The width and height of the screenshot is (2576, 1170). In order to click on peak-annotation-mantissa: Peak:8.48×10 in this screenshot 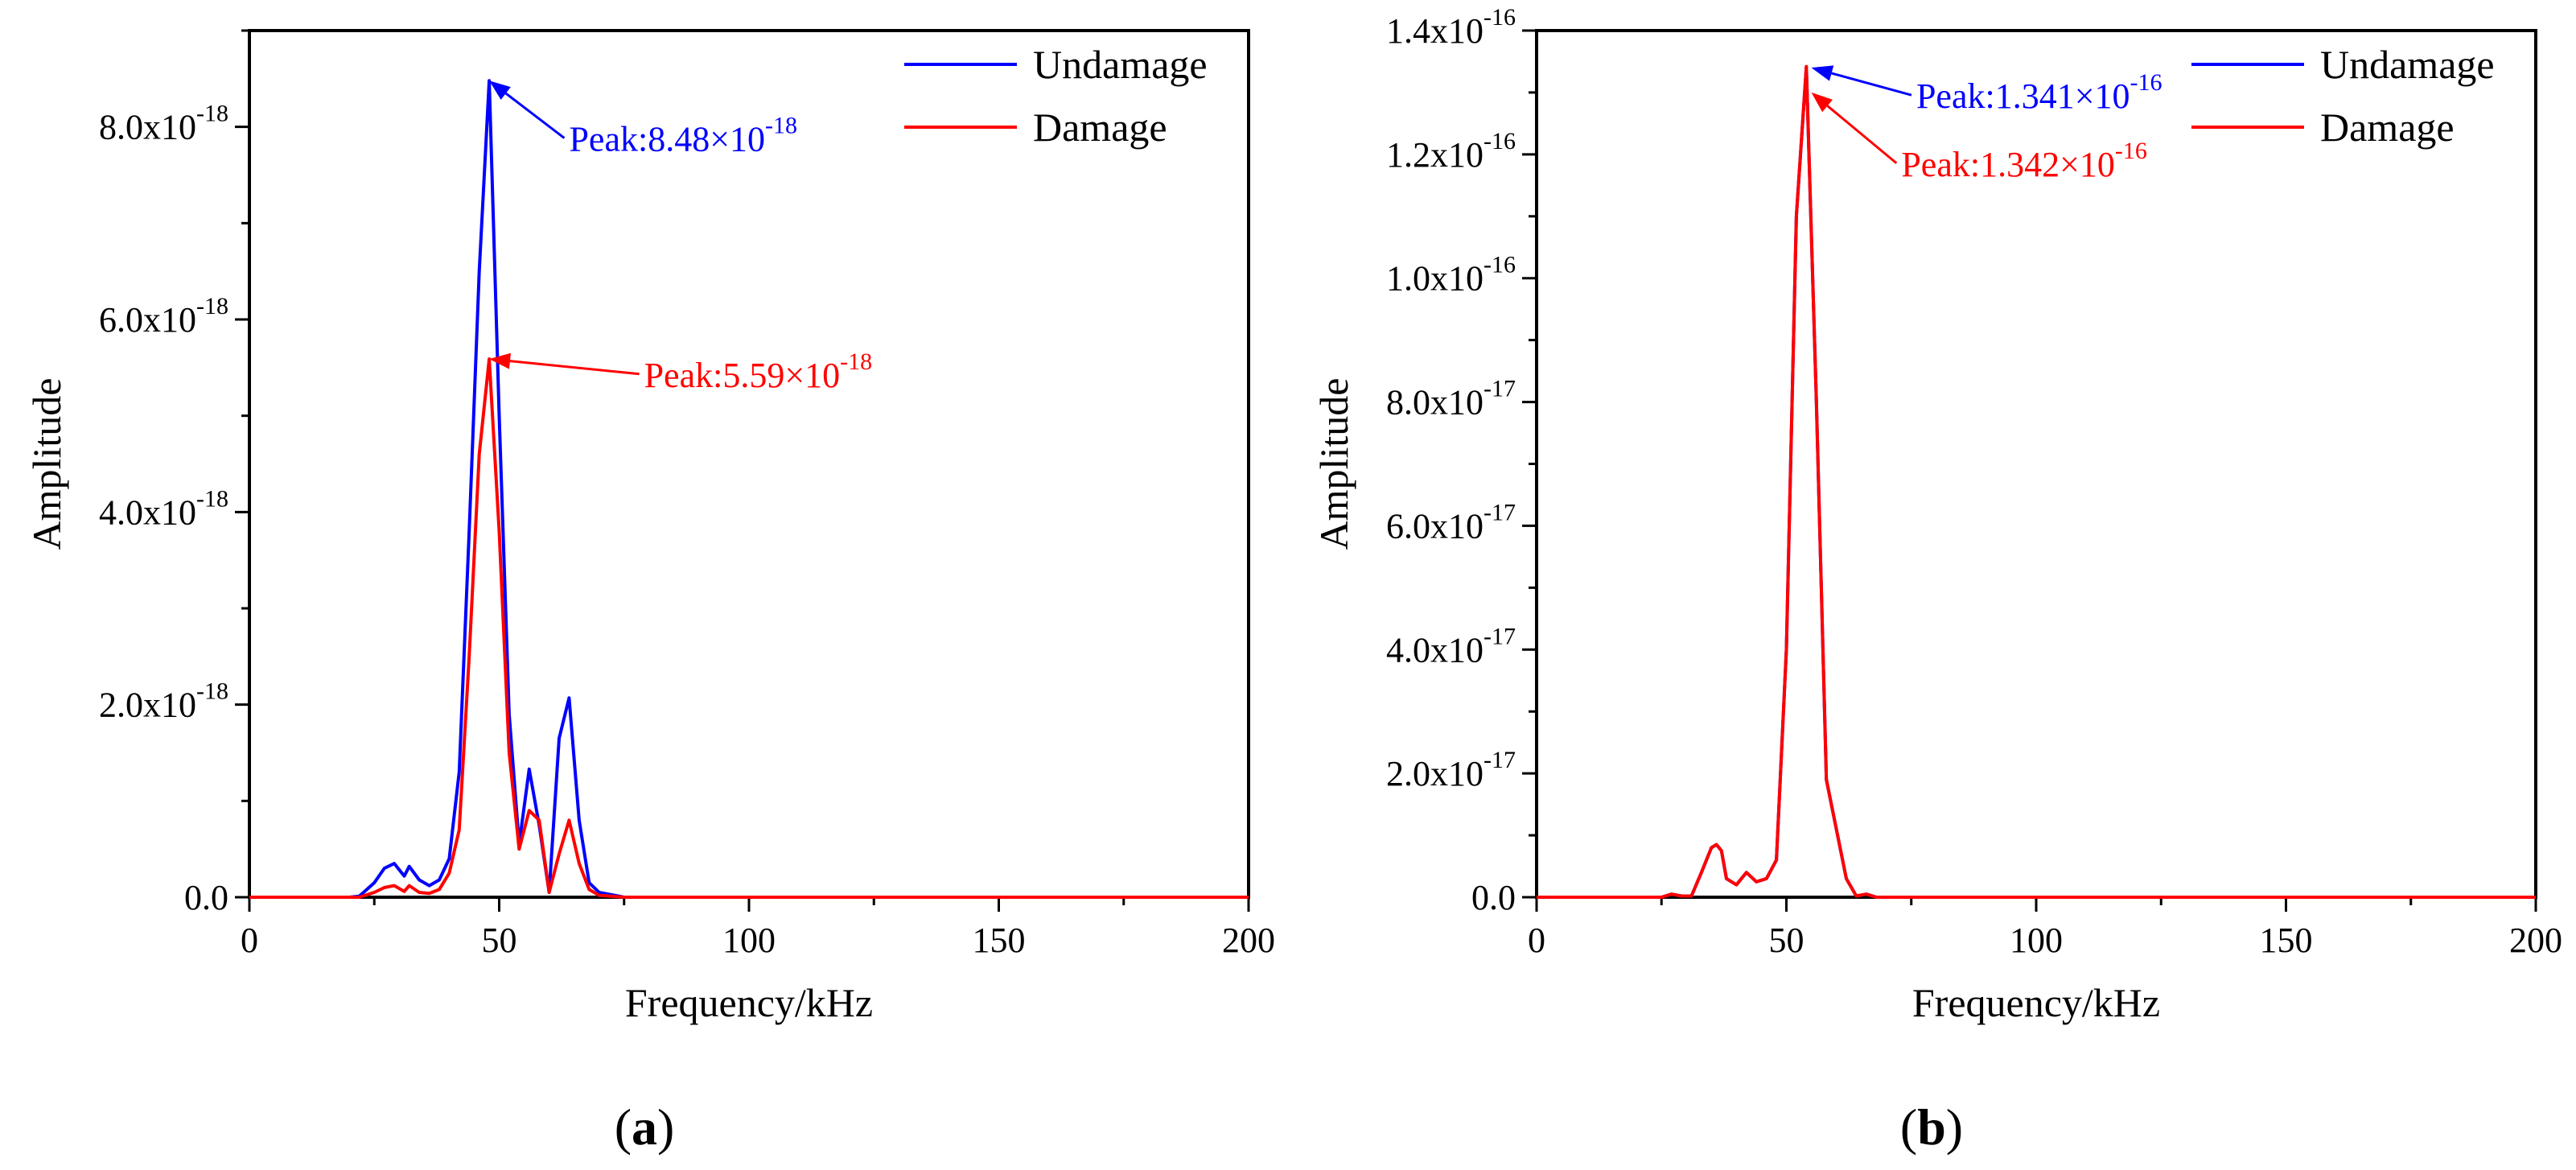, I will do `click(667, 139)`.